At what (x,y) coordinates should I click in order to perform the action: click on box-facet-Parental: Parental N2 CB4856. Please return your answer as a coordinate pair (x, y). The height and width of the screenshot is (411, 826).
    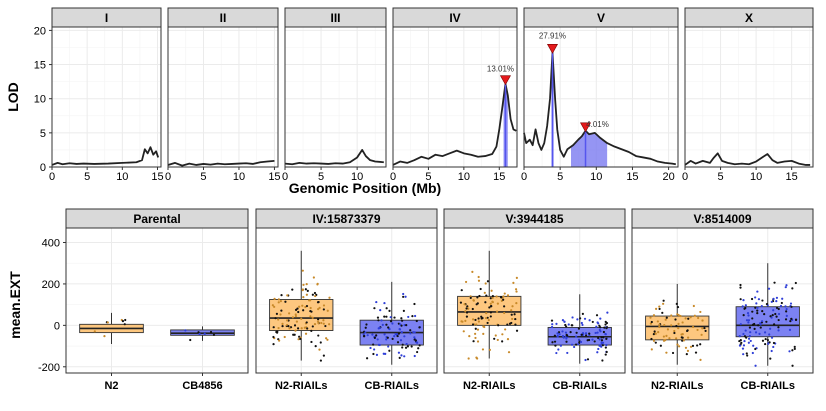
    Looking at the image, I should click on (157, 300).